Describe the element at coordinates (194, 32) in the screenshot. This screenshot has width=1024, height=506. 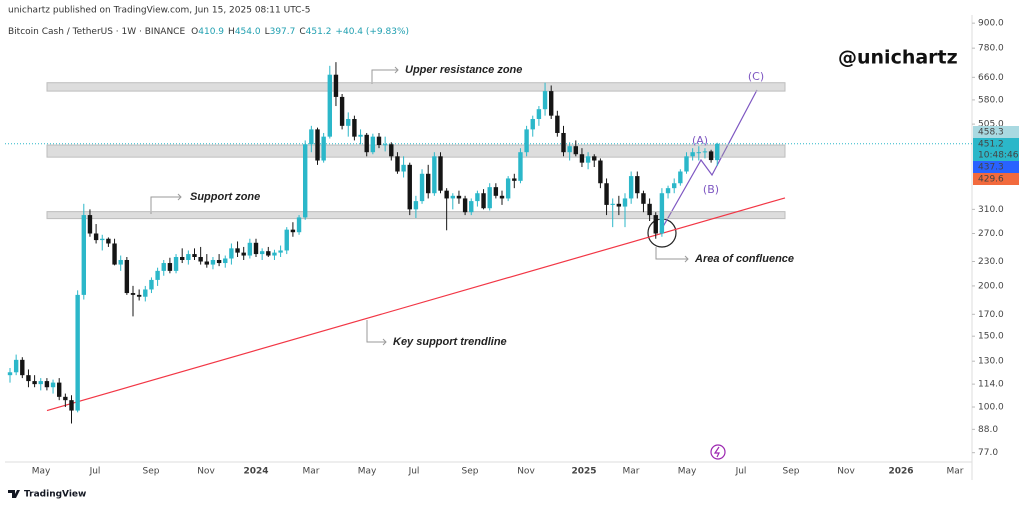
I see `ohlc-key: O` at that location.